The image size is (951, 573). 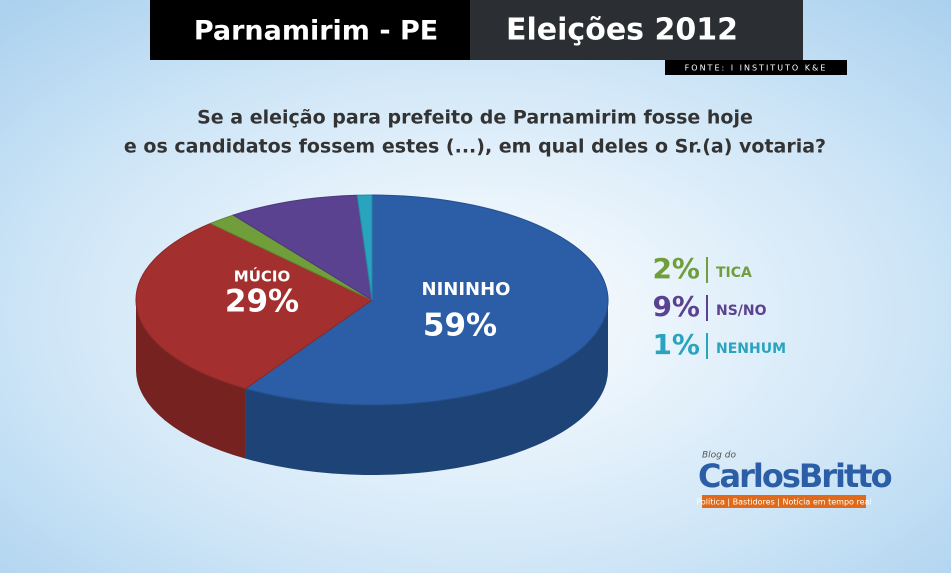 I want to click on header-event: Eleições 2012, so click(x=622, y=30).